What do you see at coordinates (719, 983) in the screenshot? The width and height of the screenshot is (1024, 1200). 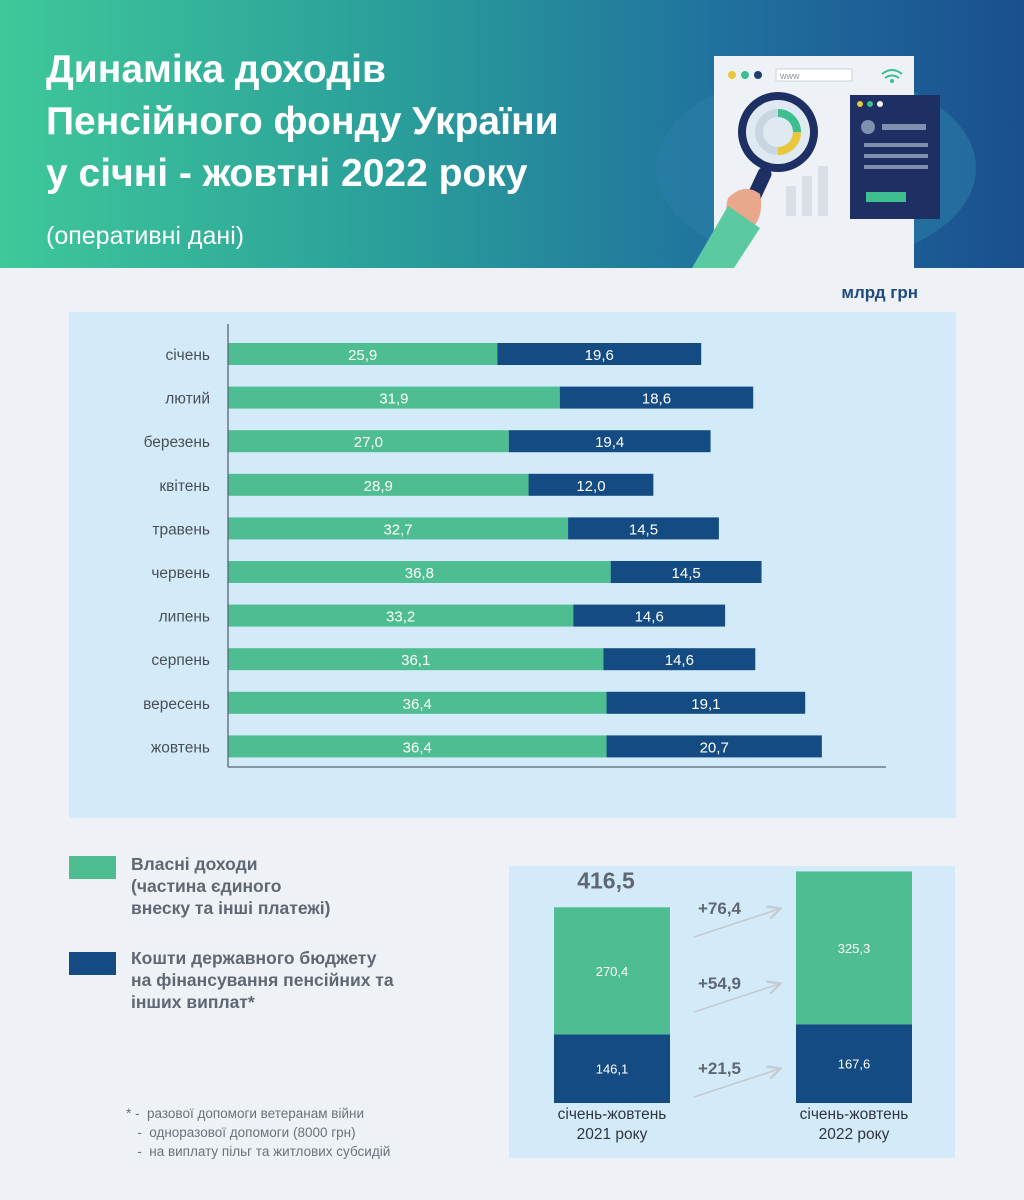 I see `difference-label: +54,9` at bounding box center [719, 983].